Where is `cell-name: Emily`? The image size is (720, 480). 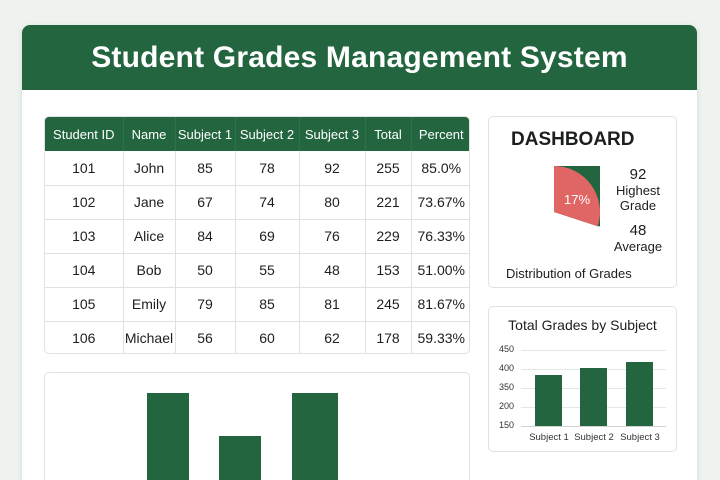
cell-name: Emily is located at coordinates (149, 303).